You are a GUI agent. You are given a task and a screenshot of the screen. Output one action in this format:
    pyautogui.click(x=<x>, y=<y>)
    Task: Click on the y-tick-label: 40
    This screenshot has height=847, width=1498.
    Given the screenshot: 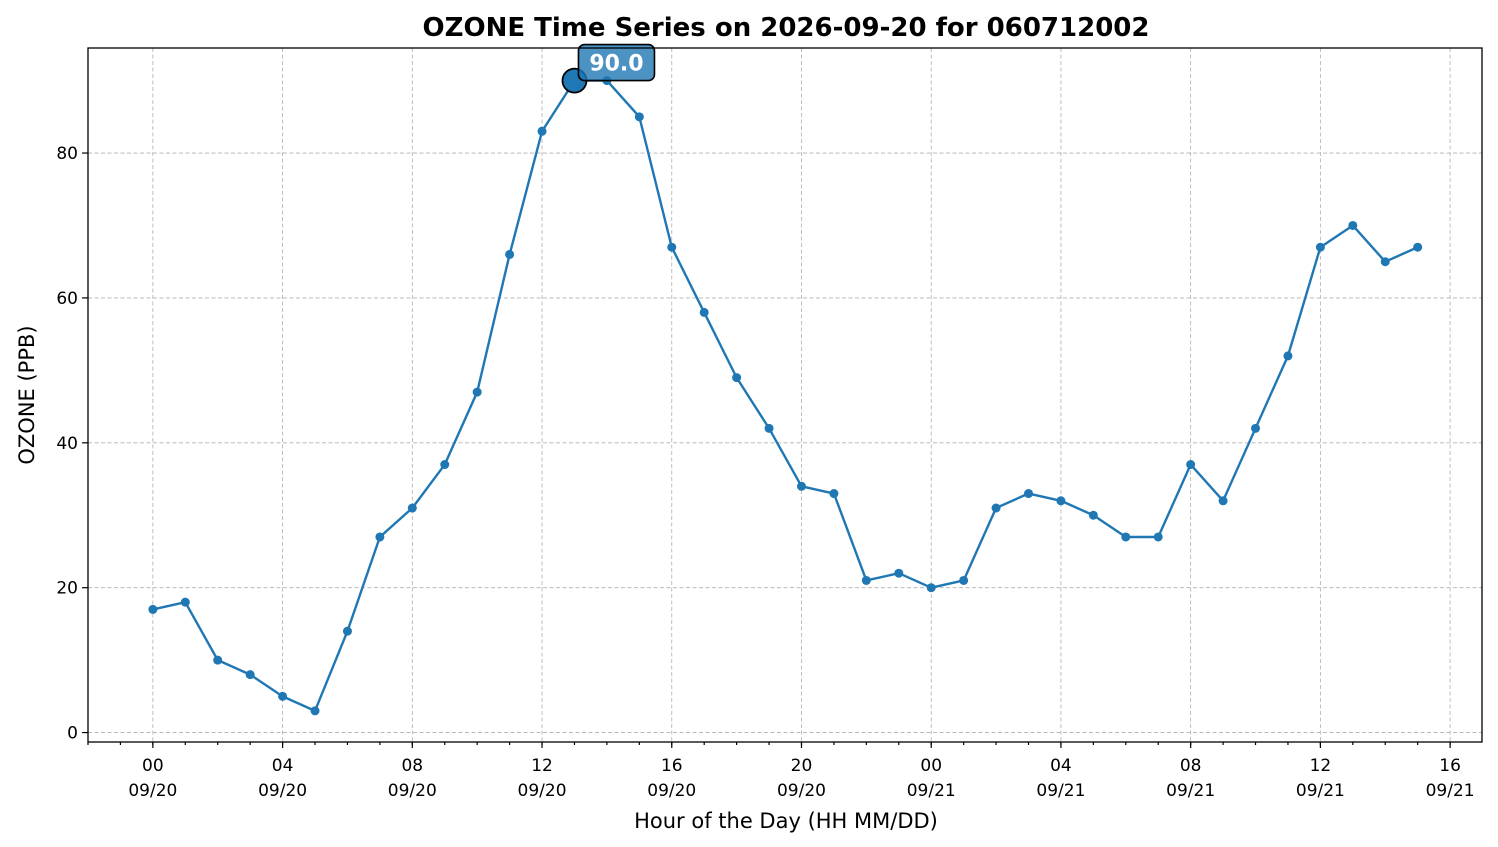 What is the action you would take?
    pyautogui.click(x=67, y=444)
    